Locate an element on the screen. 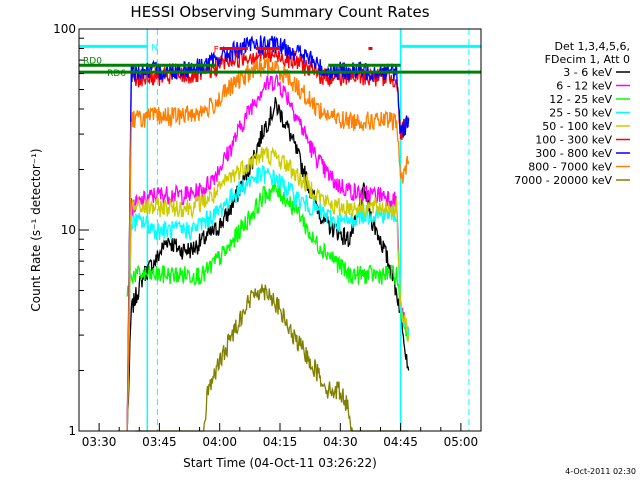  x-axis-label: Start Time (04-Oct-11 03:26:22) is located at coordinates (280, 463).